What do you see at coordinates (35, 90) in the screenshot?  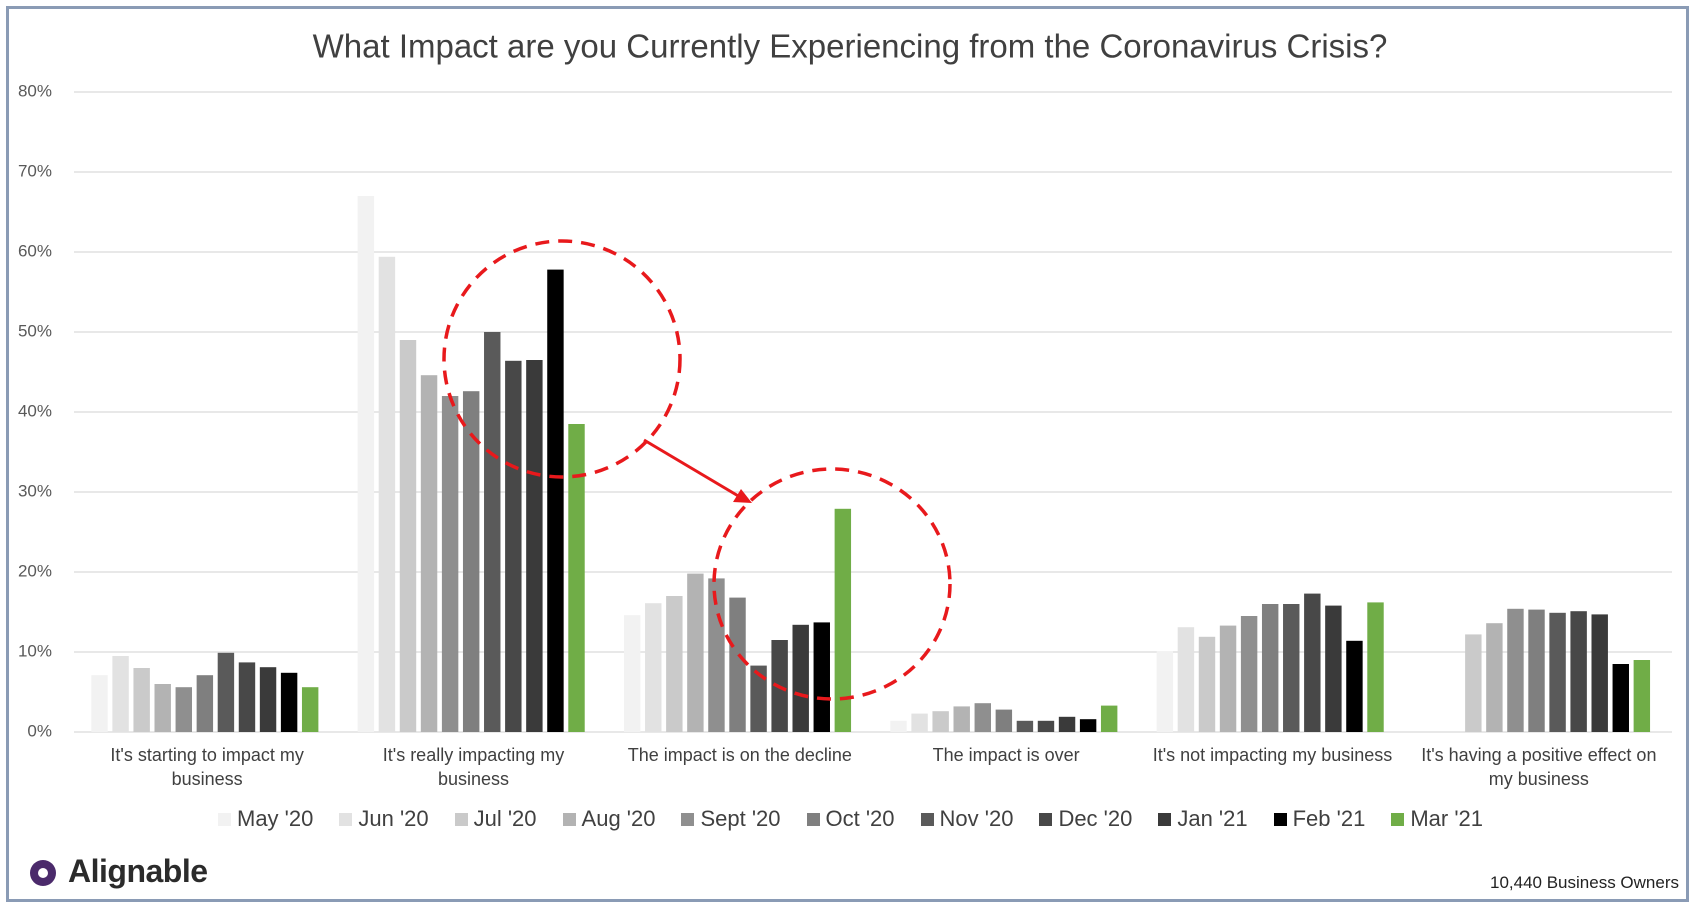 I see `y-tick-label: 80%` at bounding box center [35, 90].